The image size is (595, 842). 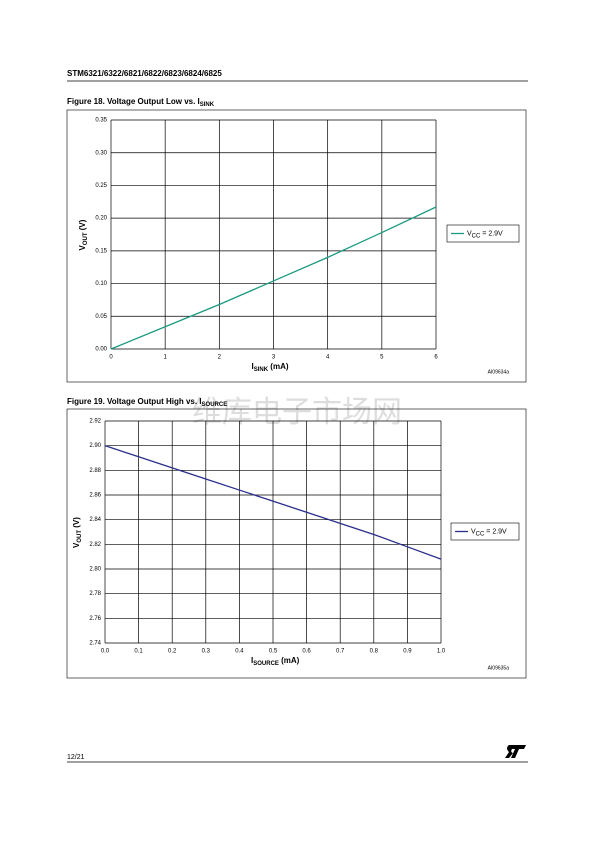 What do you see at coordinates (407, 652) in the screenshot?
I see `x-tick-label: 0.9` at bounding box center [407, 652].